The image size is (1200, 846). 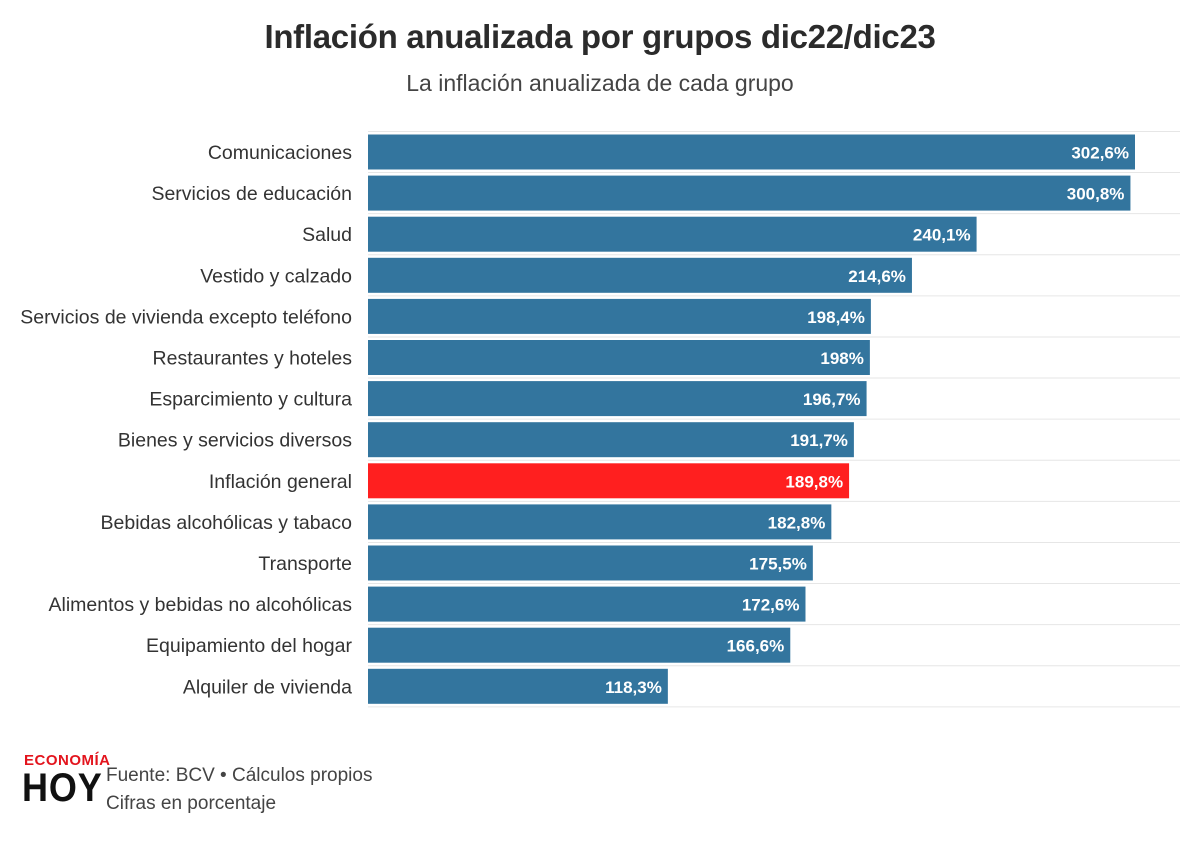 What do you see at coordinates (609, 481) in the screenshot?
I see `bar-highlight` at bounding box center [609, 481].